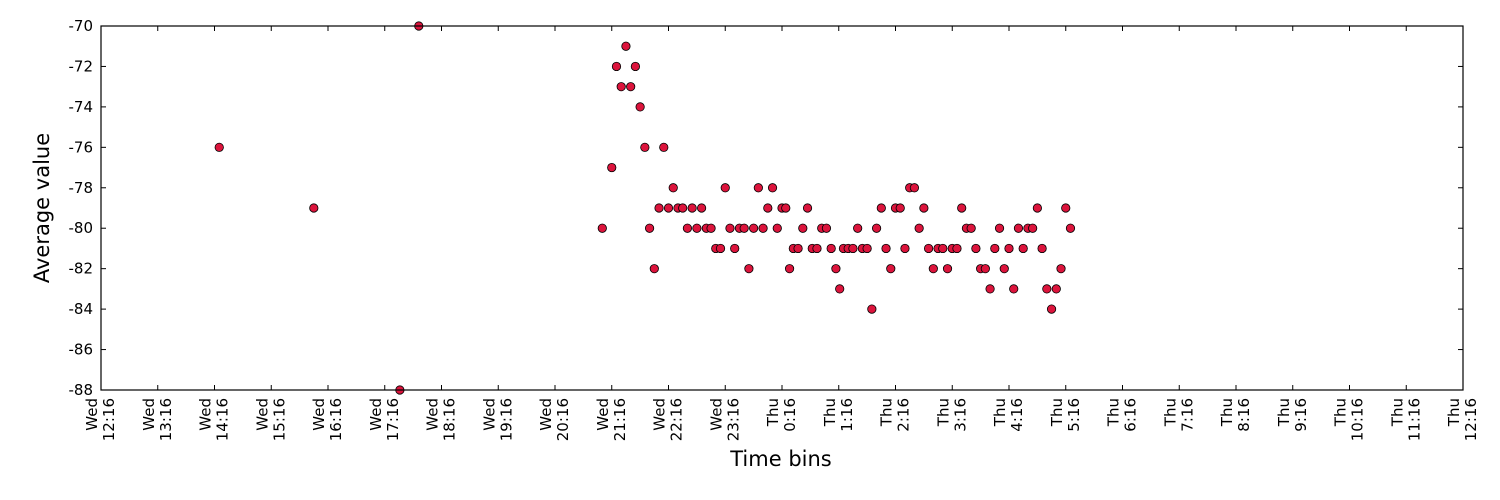 This screenshot has height=500, width=1500. I want to click on y-tick-label: -74, so click(81, 107).